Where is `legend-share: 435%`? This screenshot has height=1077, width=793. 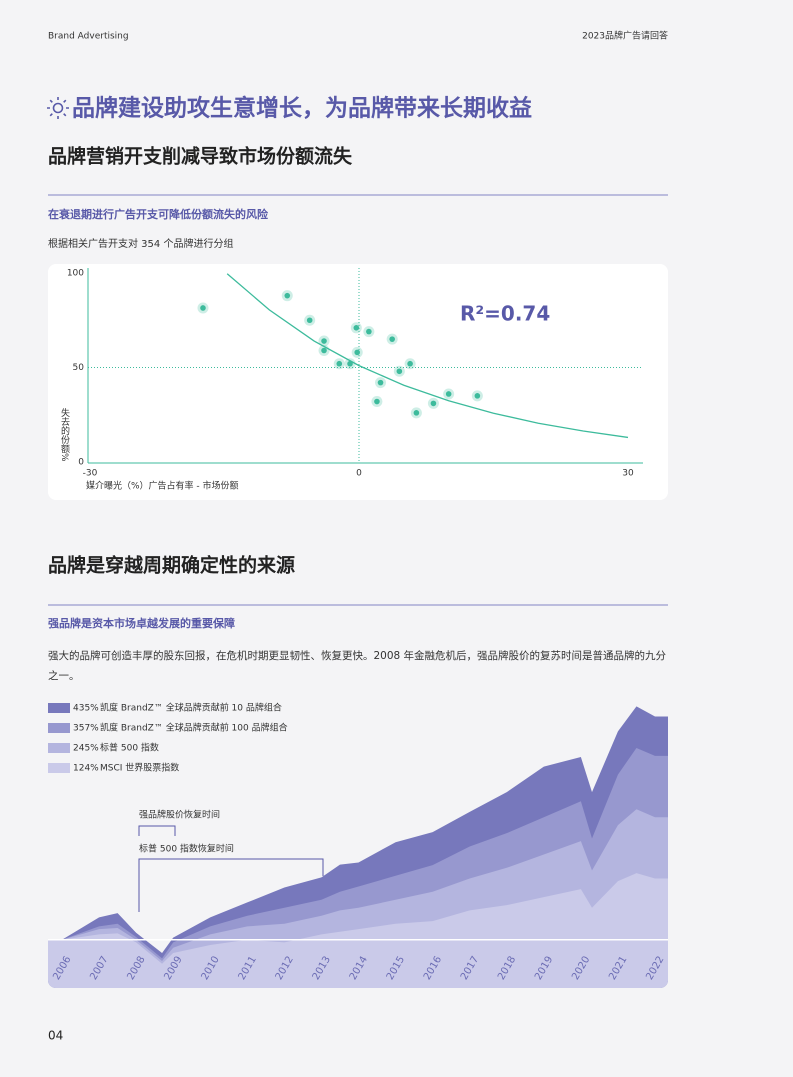 legend-share: 435% is located at coordinates (86, 709).